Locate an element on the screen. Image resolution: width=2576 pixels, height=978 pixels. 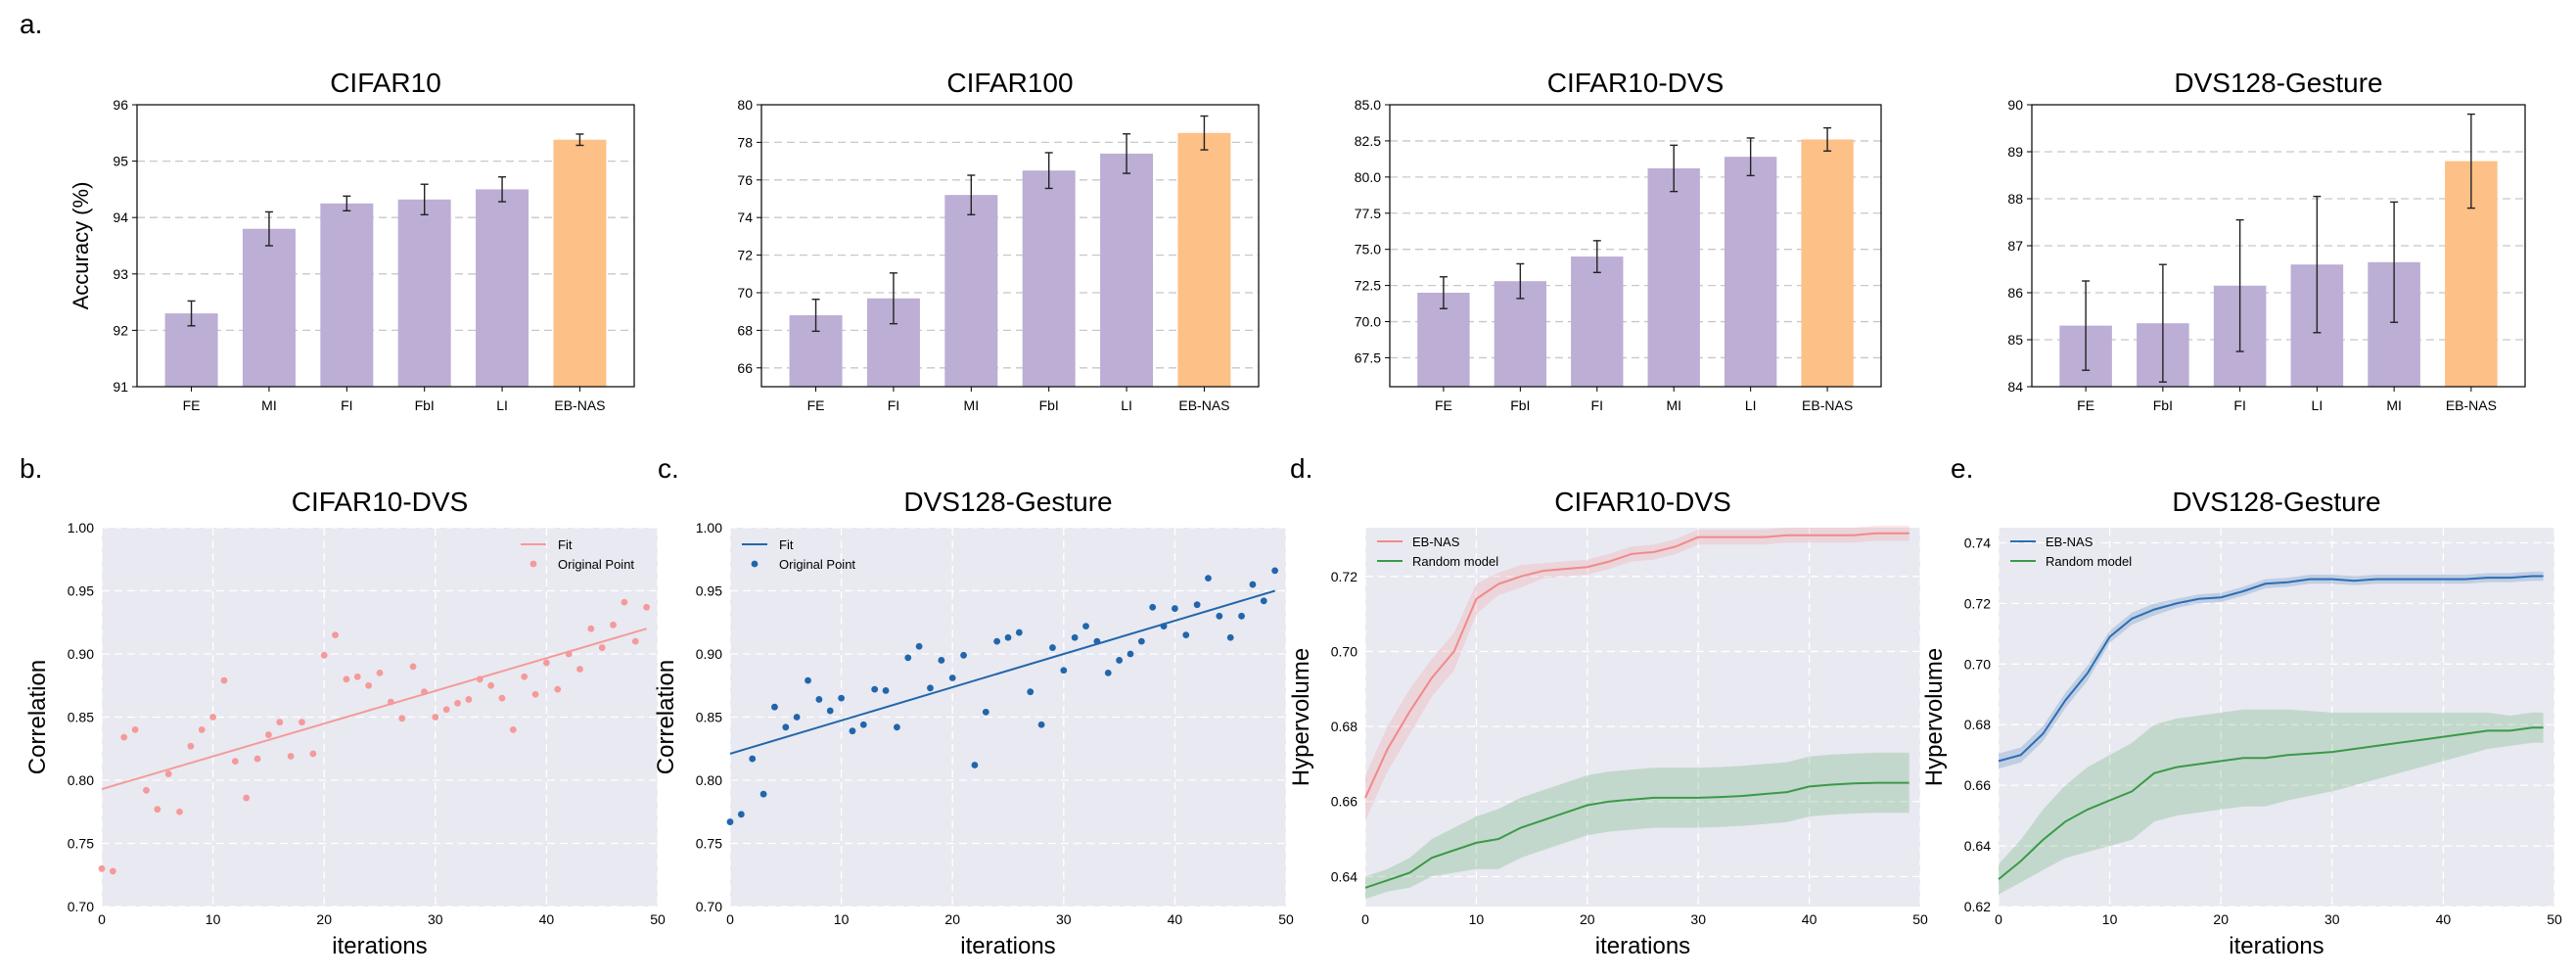
y-tick-label: 85 is located at coordinates (2015, 340).